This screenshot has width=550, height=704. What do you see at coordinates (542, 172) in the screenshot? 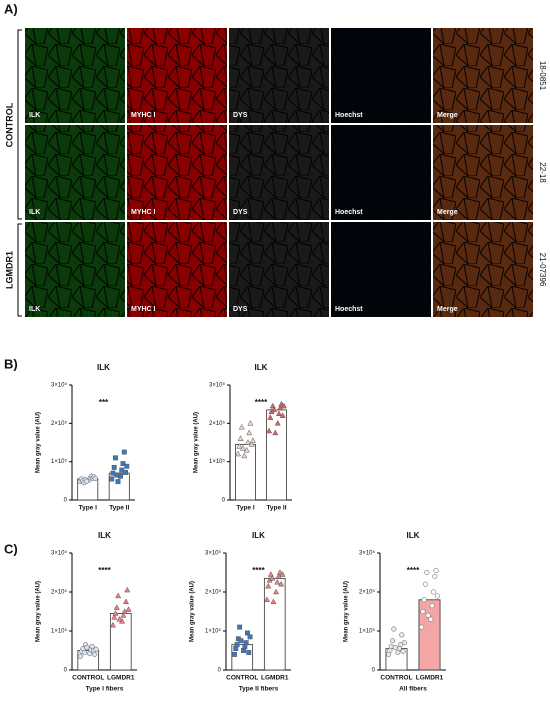
I see `sample-id: 22-18` at bounding box center [542, 172].